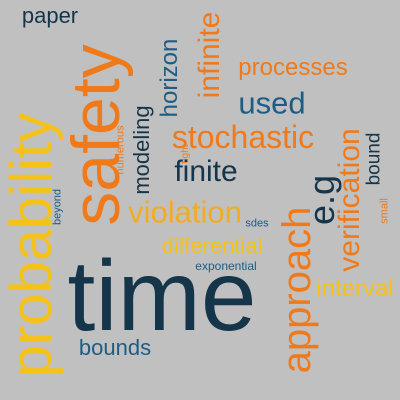 This screenshot has width=400, height=400. Describe the element at coordinates (355, 288) in the screenshot. I see `word-interval: interval` at that location.